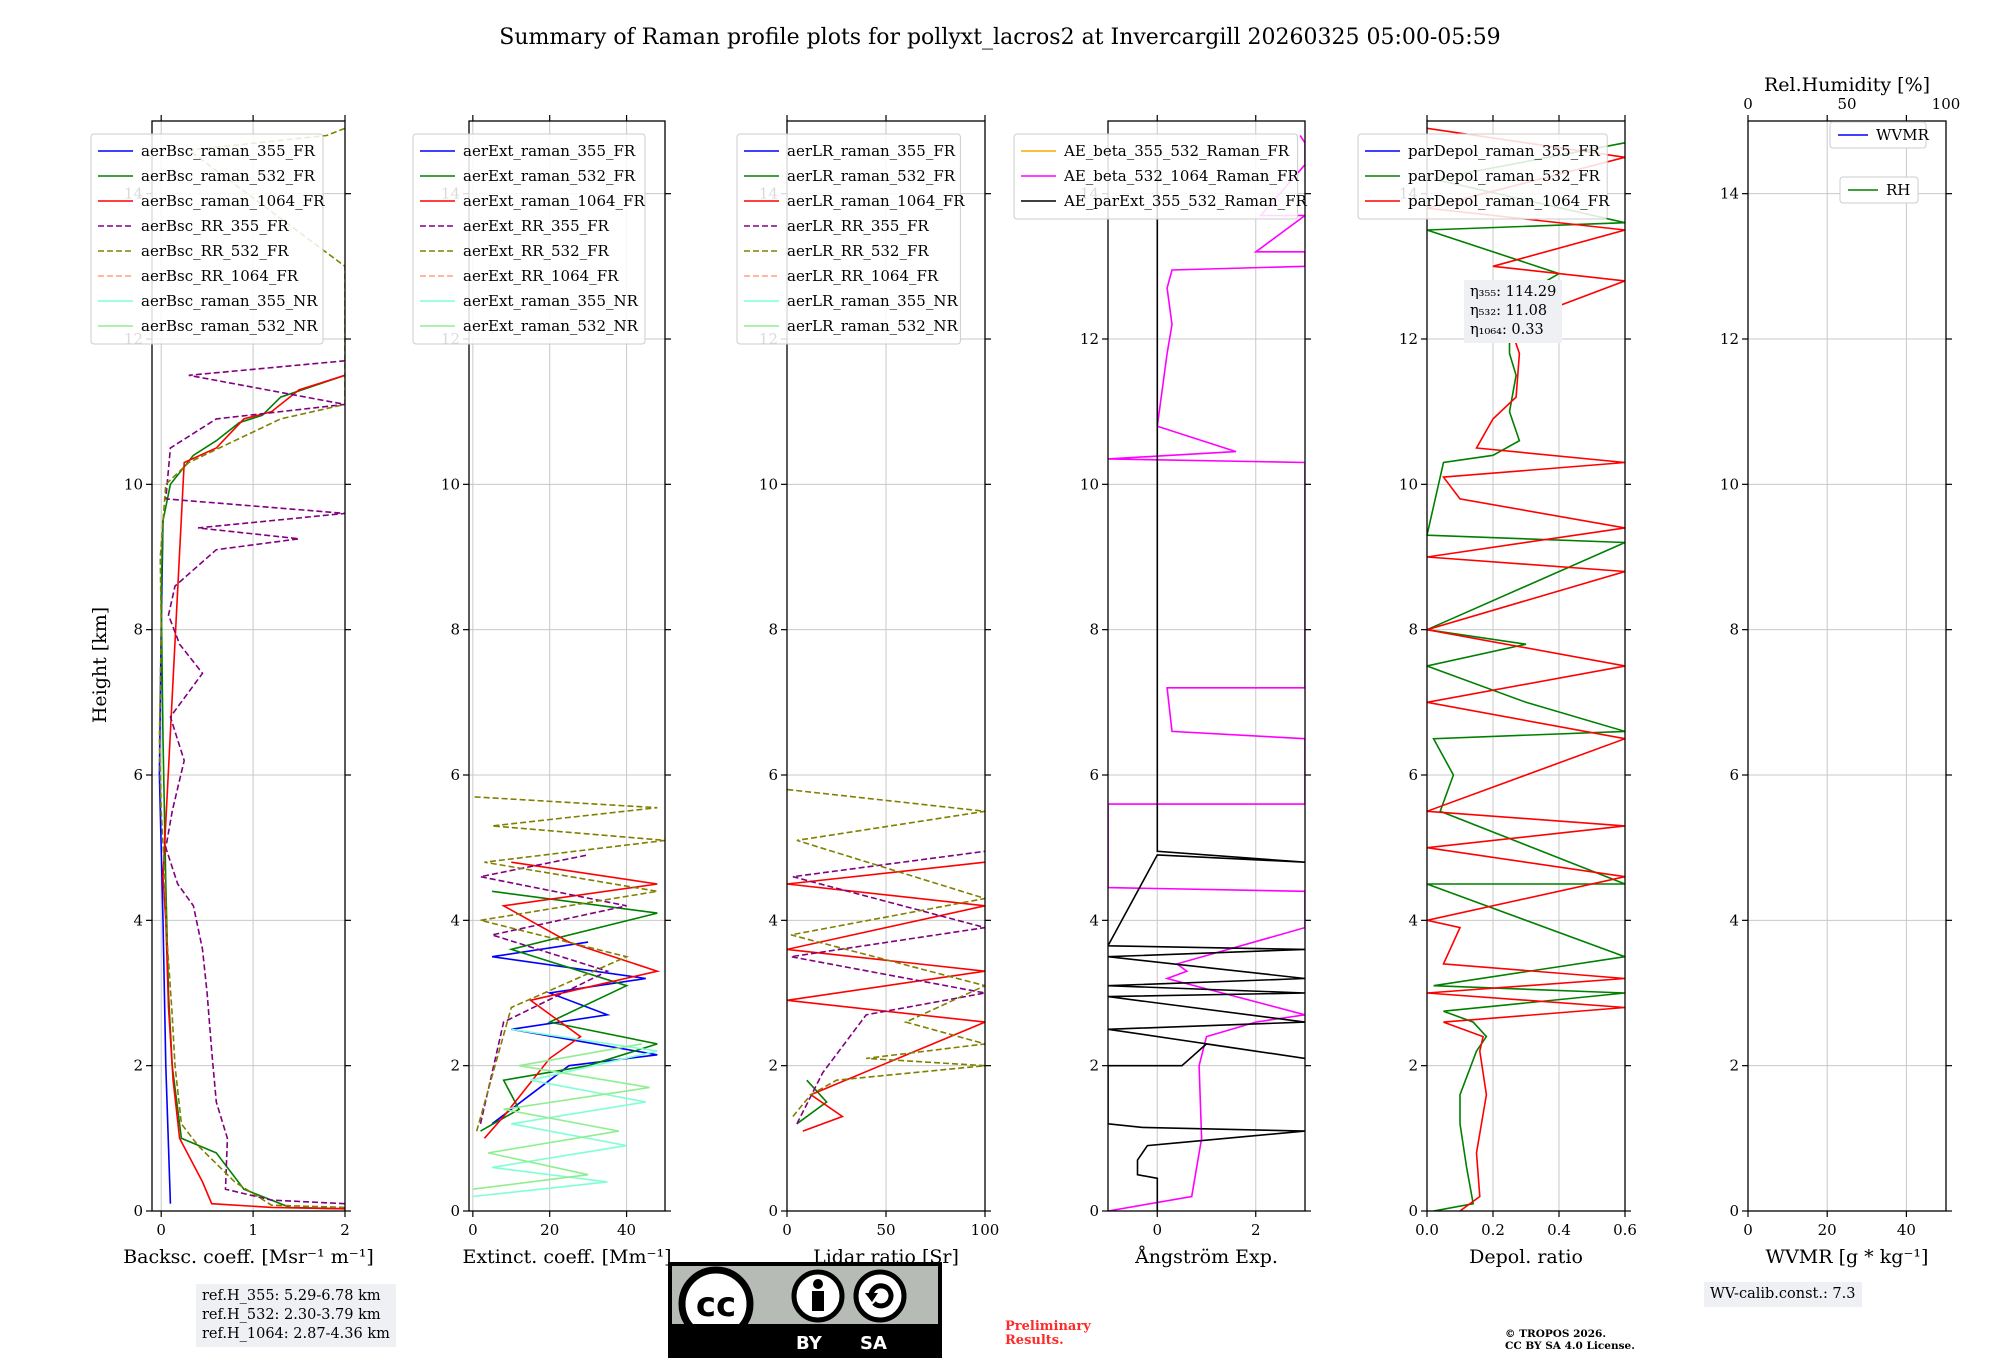 The width and height of the screenshot is (2000, 1360). What do you see at coordinates (872, 326) in the screenshot?
I see `legend-entry: aerLR_raman_532_NR` at bounding box center [872, 326].